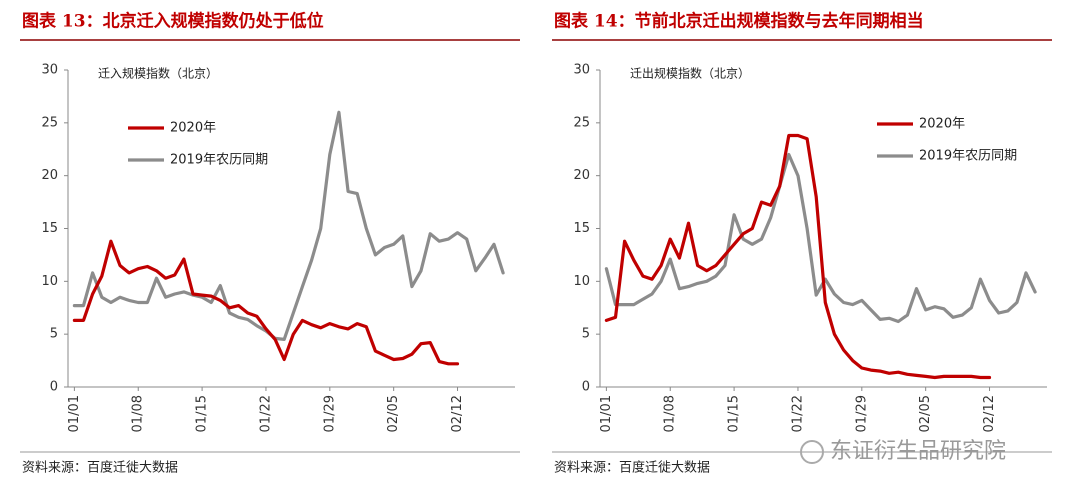 Image resolution: width=1080 pixels, height=502 pixels. Describe the element at coordinates (918, 451) in the screenshot. I see `watermark: 东证衍生品研究院` at that location.